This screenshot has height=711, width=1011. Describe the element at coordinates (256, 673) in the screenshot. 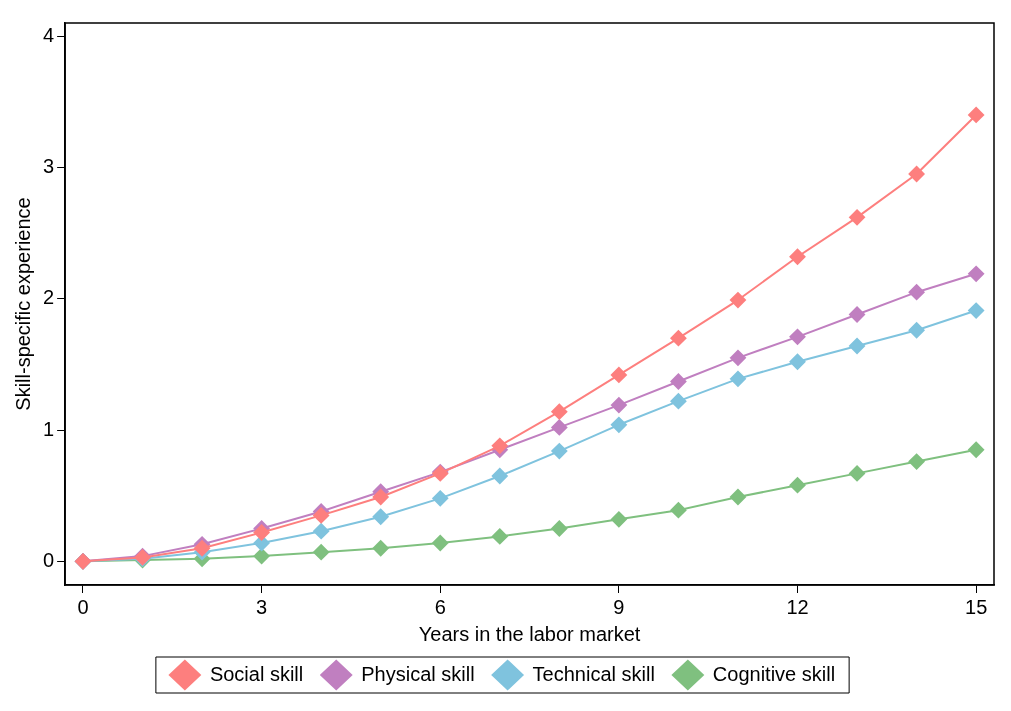

I see `legend-label: Social skill` at that location.